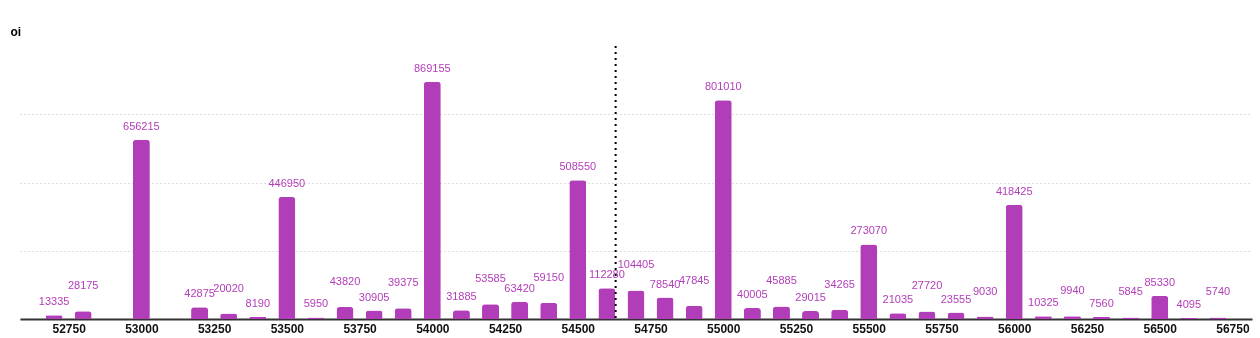 Image resolution: width=1260 pixels, height=338 pixels. What do you see at coordinates (1087, 328) in the screenshot?
I see `x-tick-label: 56250` at bounding box center [1087, 328].